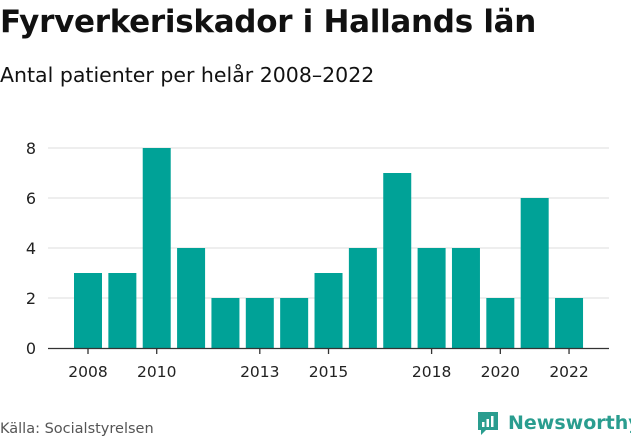 Image resolution: width=631 pixels, height=439 pixels. I want to click on bar-2020, so click(500, 323).